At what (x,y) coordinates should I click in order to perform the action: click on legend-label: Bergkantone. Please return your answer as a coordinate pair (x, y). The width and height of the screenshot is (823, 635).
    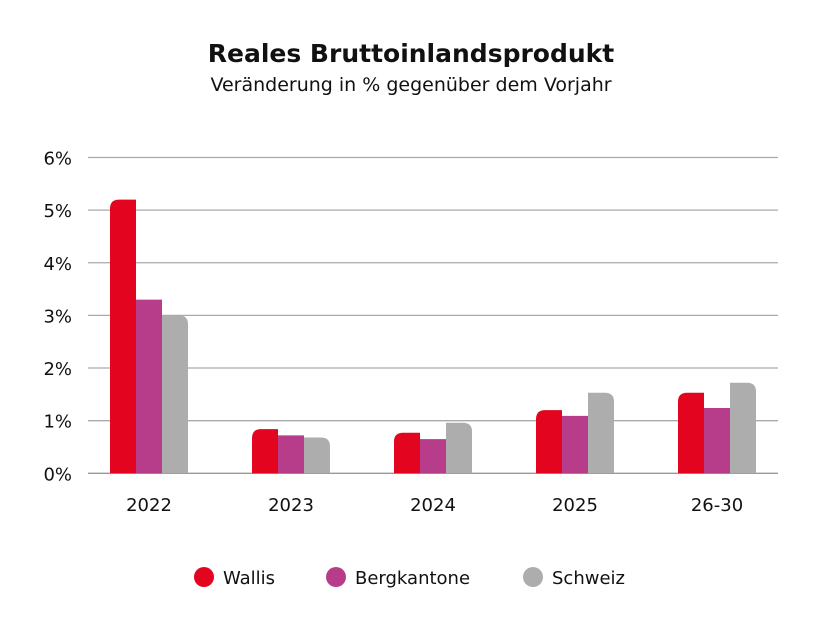
    Looking at the image, I should click on (412, 578).